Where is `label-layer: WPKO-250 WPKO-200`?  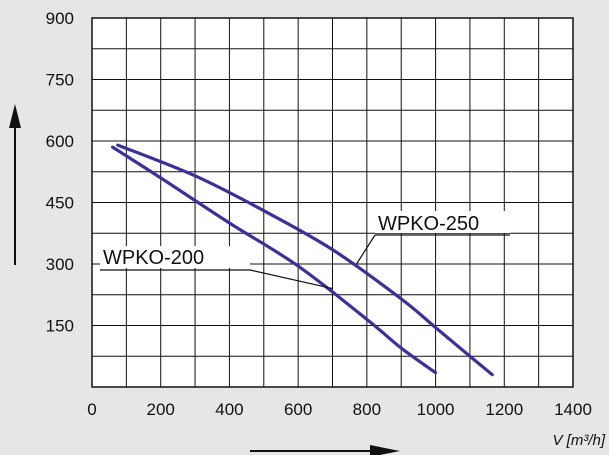 label-layer: WPKO-250 WPKO-200 is located at coordinates (305, 250).